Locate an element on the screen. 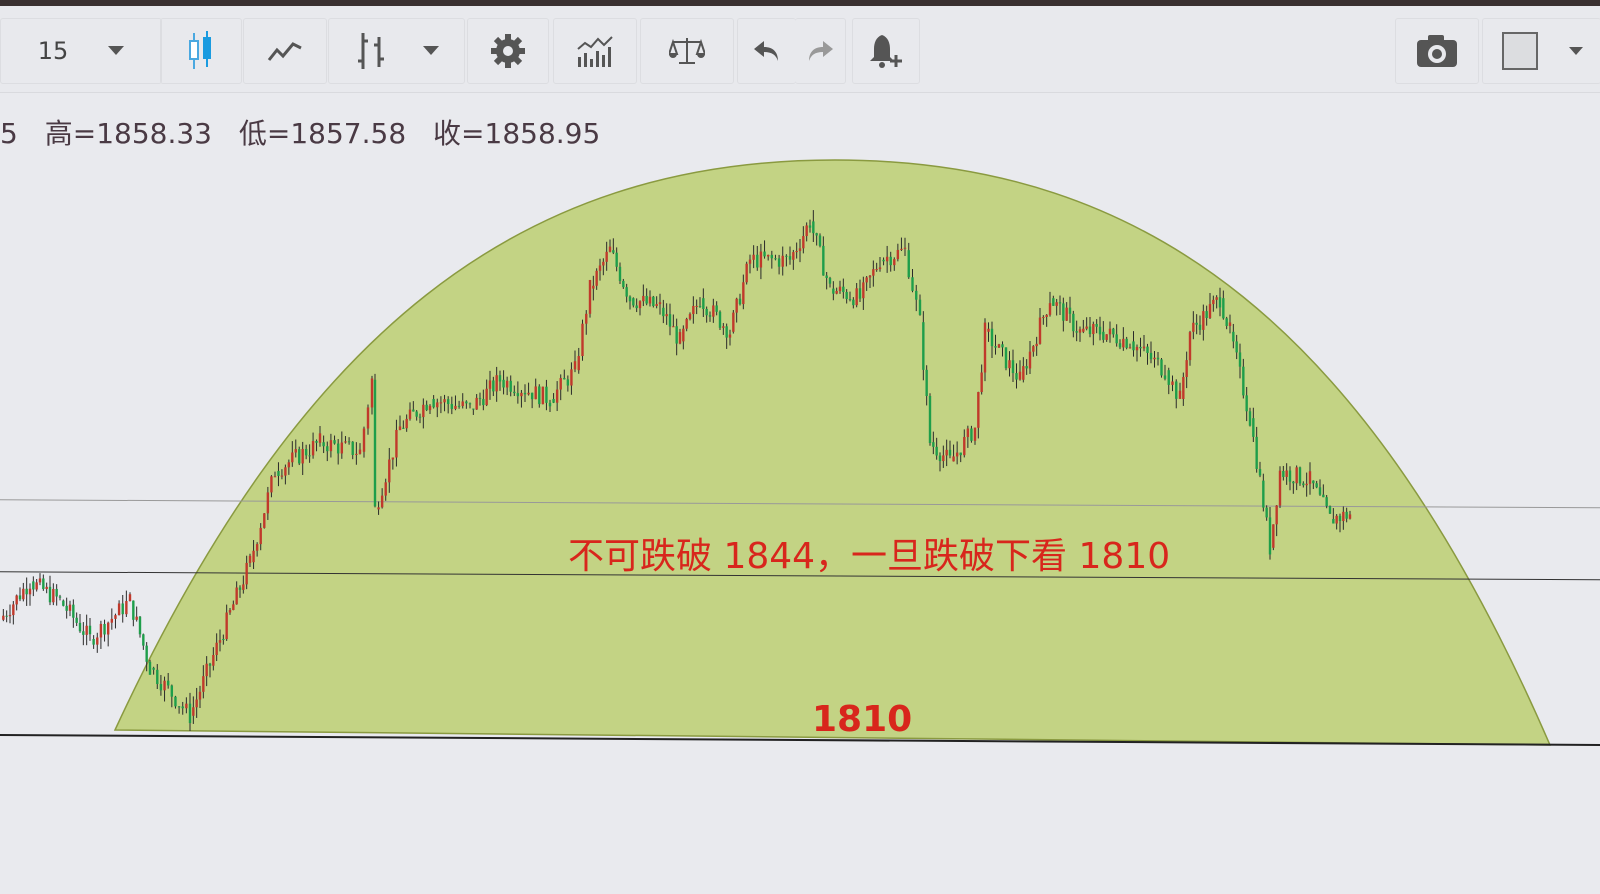  compare-button is located at coordinates (687, 51).